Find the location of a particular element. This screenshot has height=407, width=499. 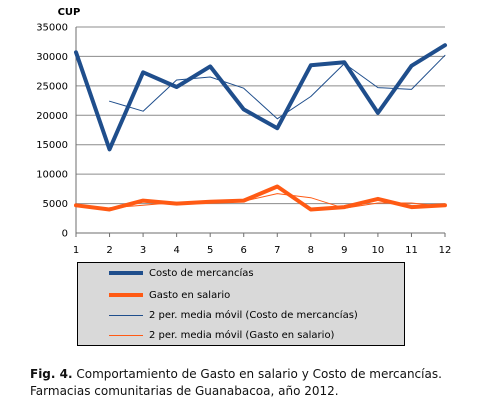

y-tick-label: 20000 is located at coordinates (52, 116).